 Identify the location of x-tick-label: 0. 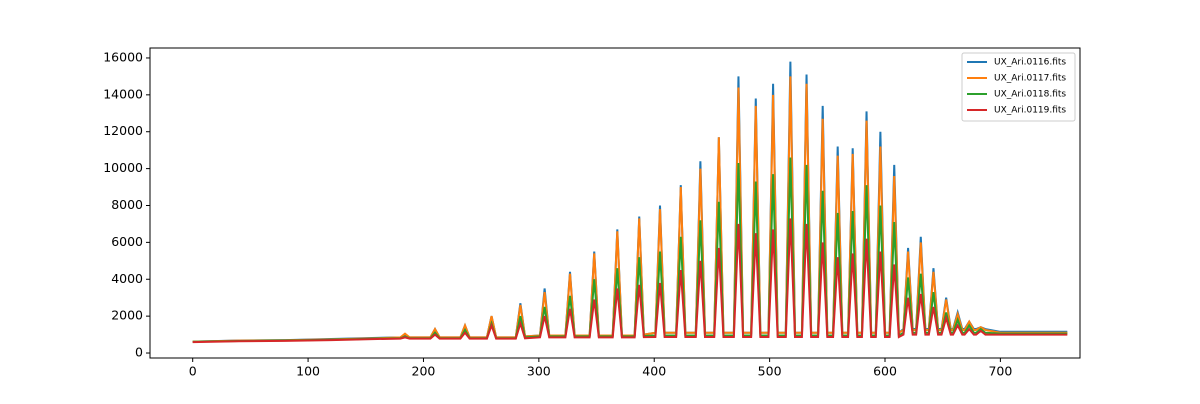
(193, 371).